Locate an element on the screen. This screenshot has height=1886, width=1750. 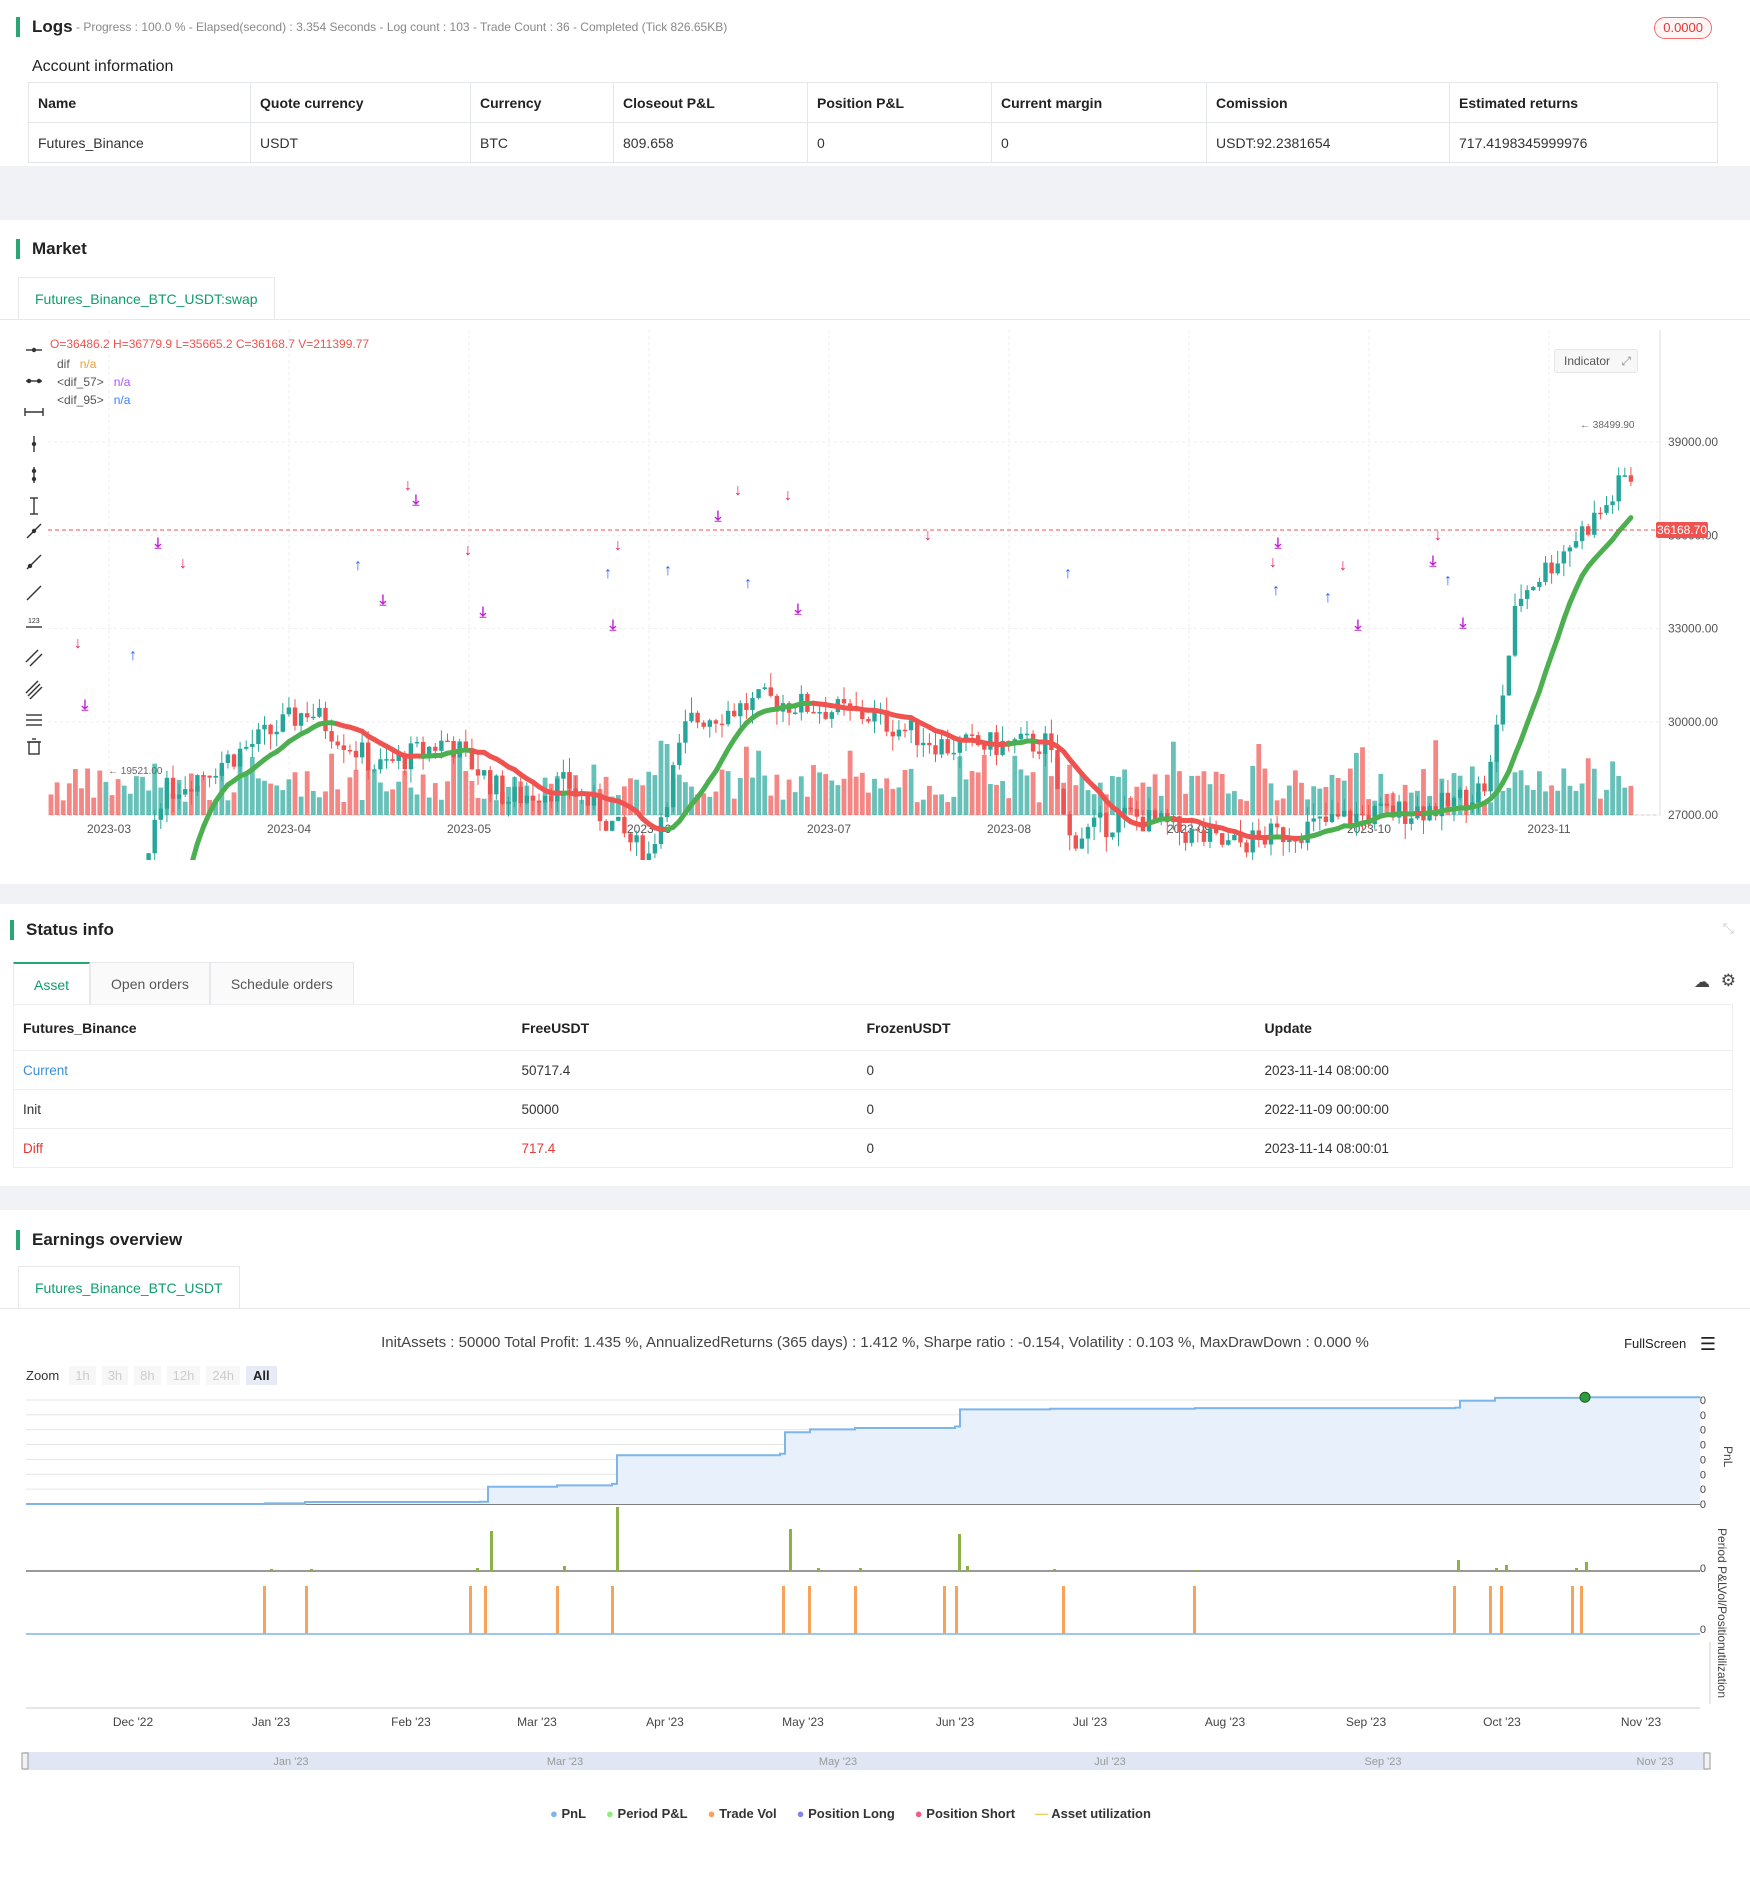
extended-line-icon is located at coordinates (34, 412).